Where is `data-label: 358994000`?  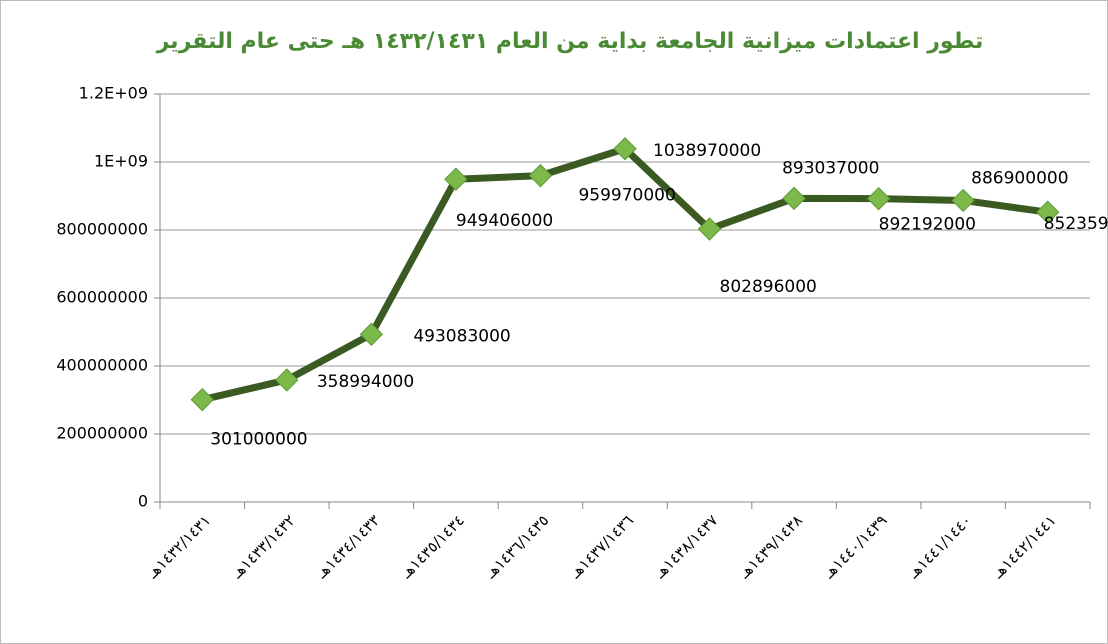 data-label: 358994000 is located at coordinates (365, 382).